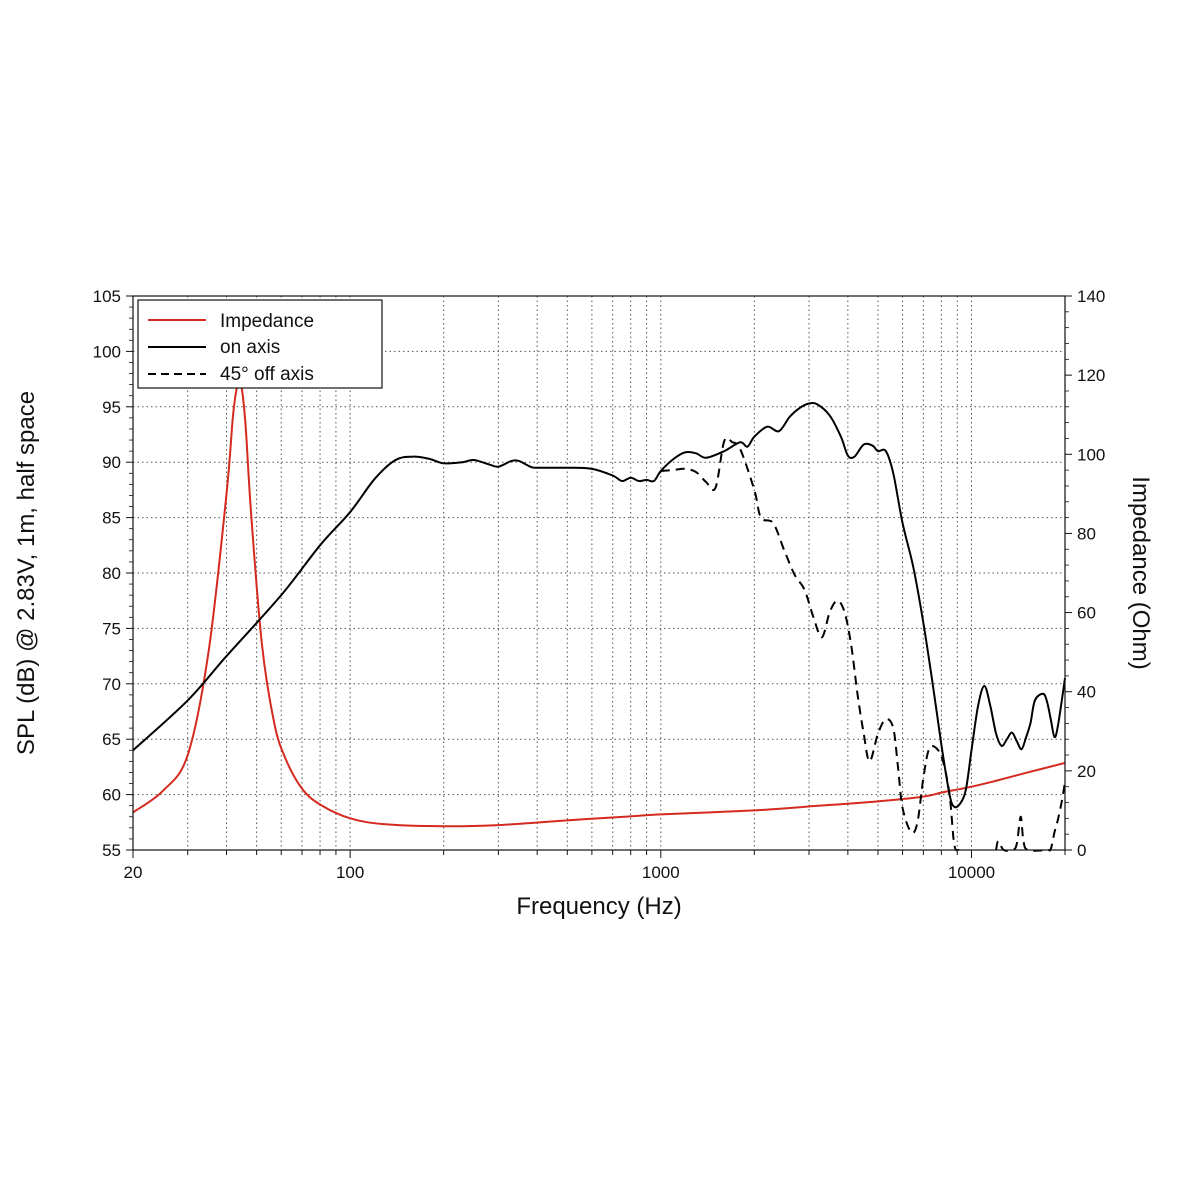 Image resolution: width=1200 pixels, height=1200 pixels. What do you see at coordinates (111, 739) in the screenshot?
I see `y-left-tick-label: 65` at bounding box center [111, 739].